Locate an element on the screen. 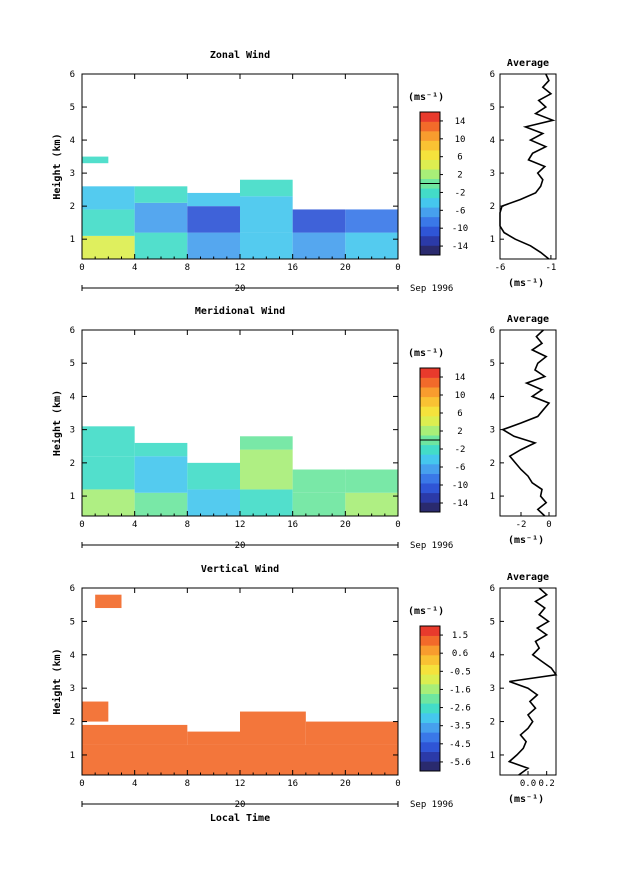 Image resolution: width=617 pixels, height=873 pixels. average-x-tick-label: -6 is located at coordinates (500, 268).